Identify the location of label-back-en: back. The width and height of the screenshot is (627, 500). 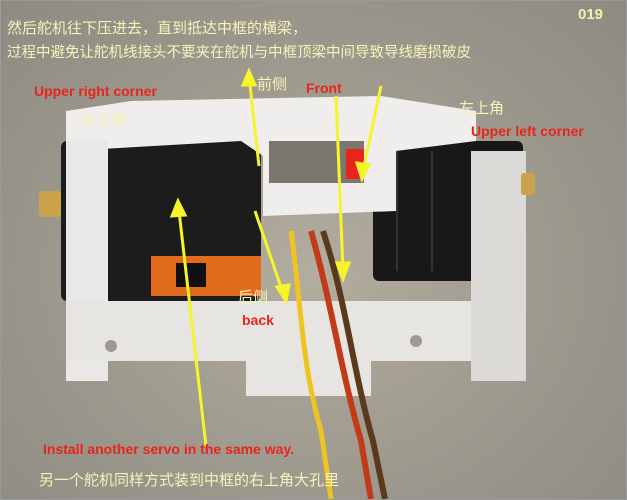
(258, 320).